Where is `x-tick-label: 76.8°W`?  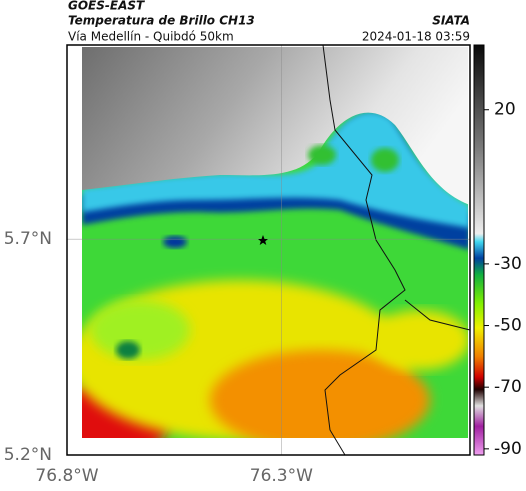
x-tick-label: 76.8°W is located at coordinates (66, 476).